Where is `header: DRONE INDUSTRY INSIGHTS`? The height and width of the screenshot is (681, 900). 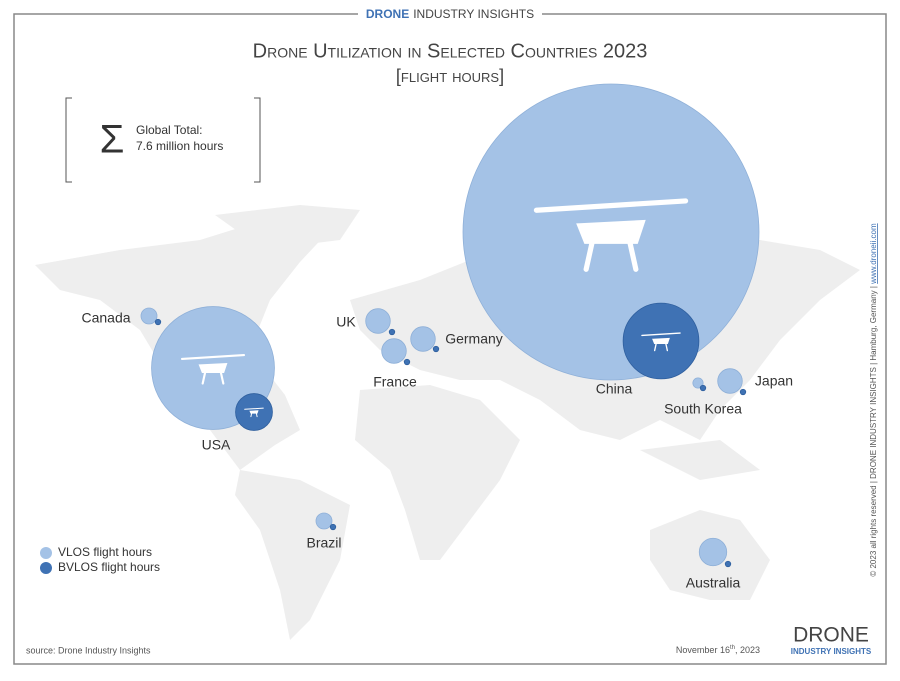 header: DRONE INDUSTRY INSIGHTS is located at coordinates (450, 14).